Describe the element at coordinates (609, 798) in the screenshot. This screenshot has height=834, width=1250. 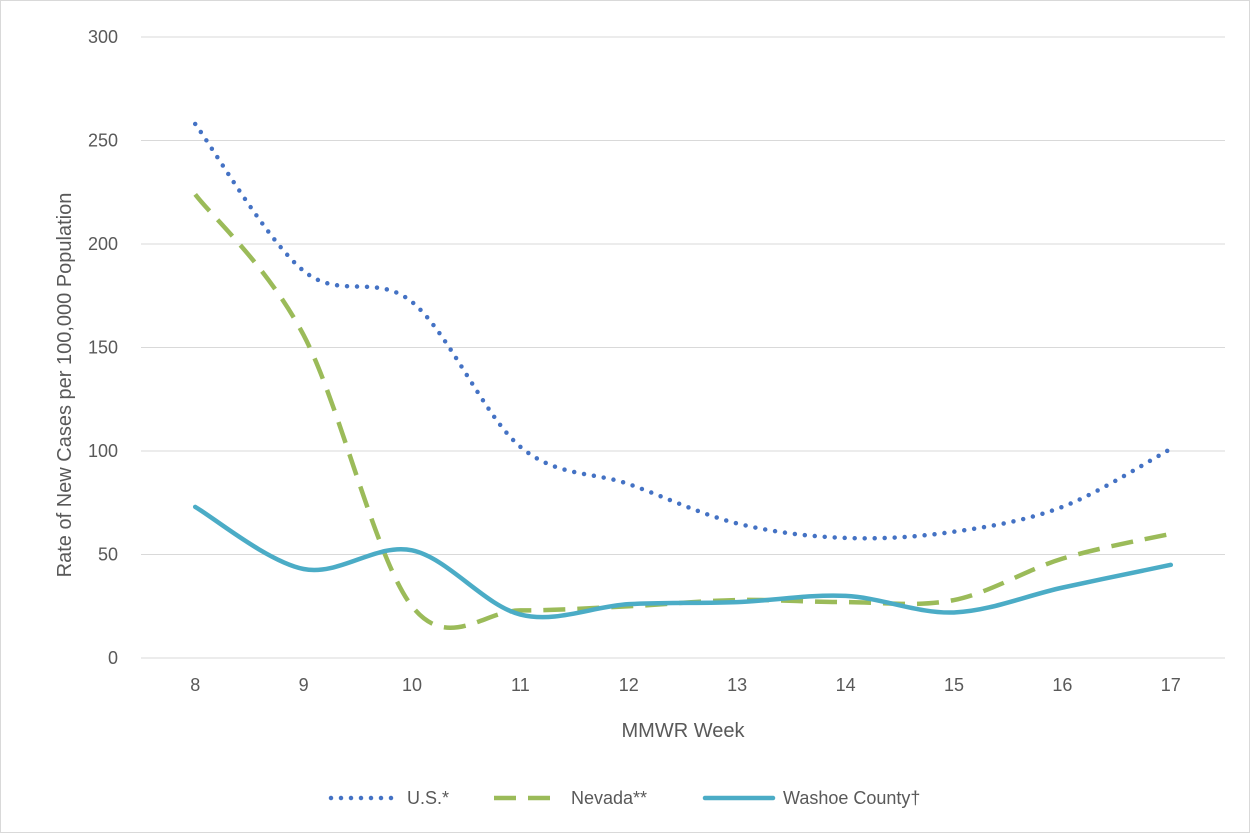
I see `legend-label-1: Nevada**` at that location.